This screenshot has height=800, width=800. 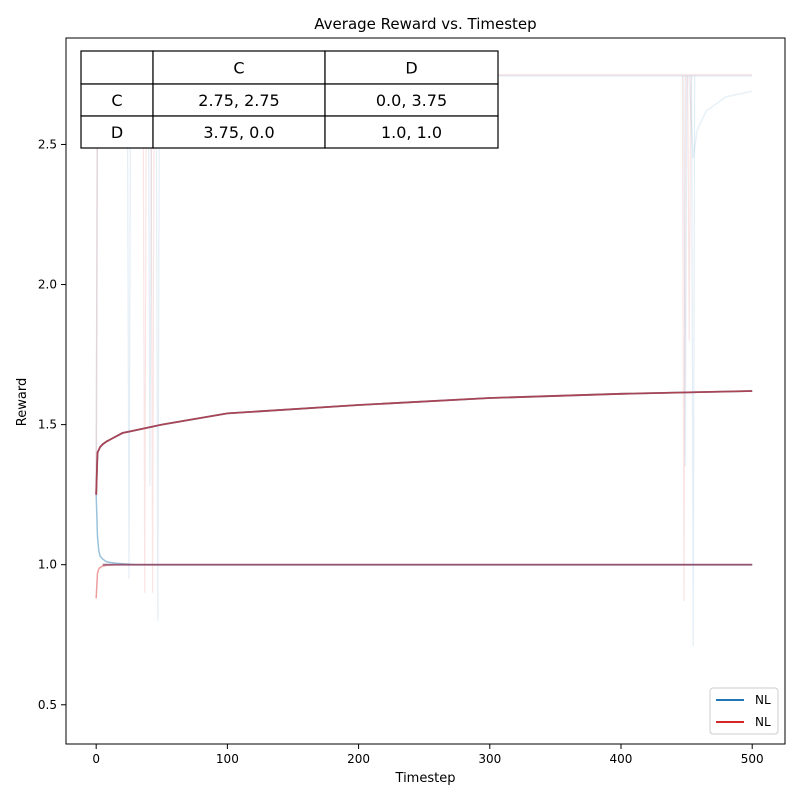 I want to click on table-cell-text: 0.0, 3.75, so click(x=411, y=100).